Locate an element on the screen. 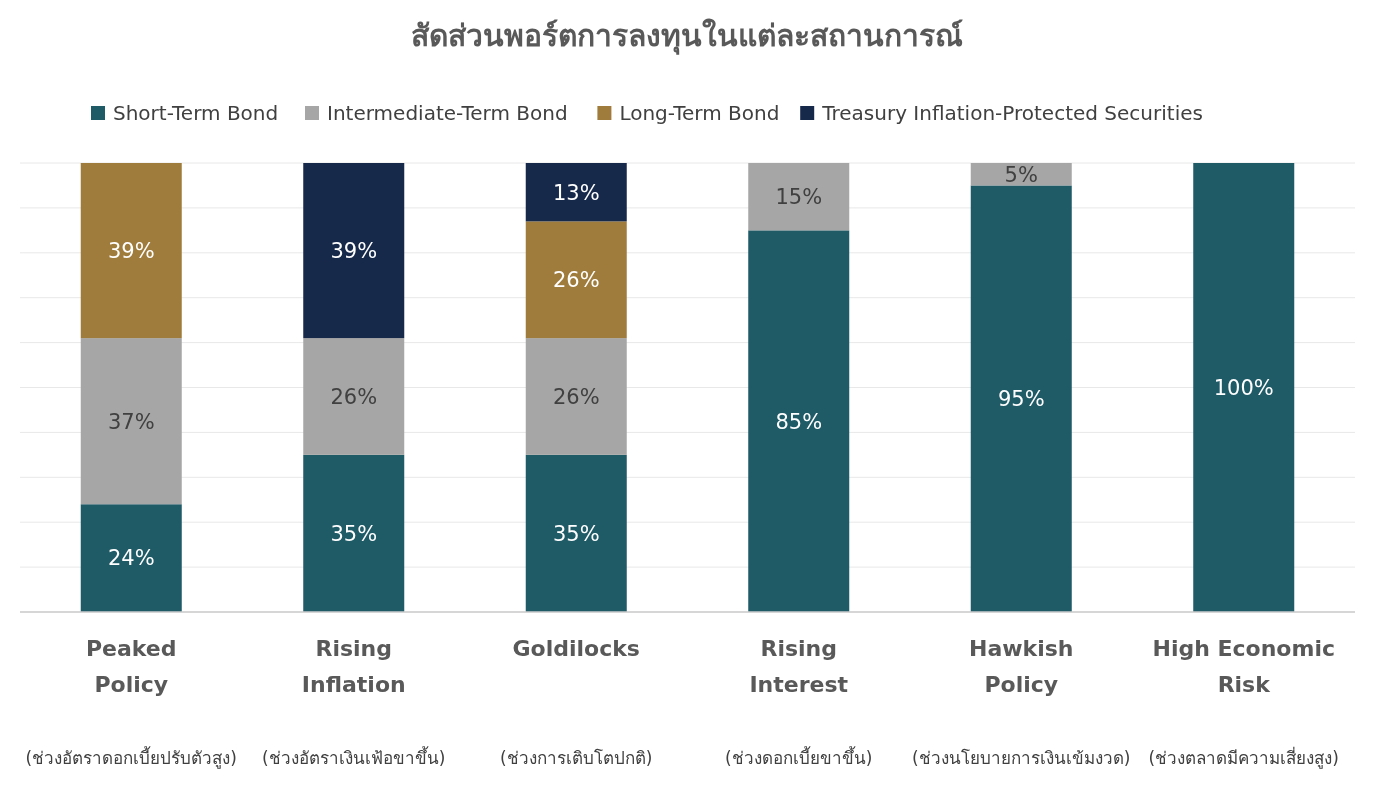 The width and height of the screenshot is (1374, 791). data-label: 100% is located at coordinates (1243, 387).